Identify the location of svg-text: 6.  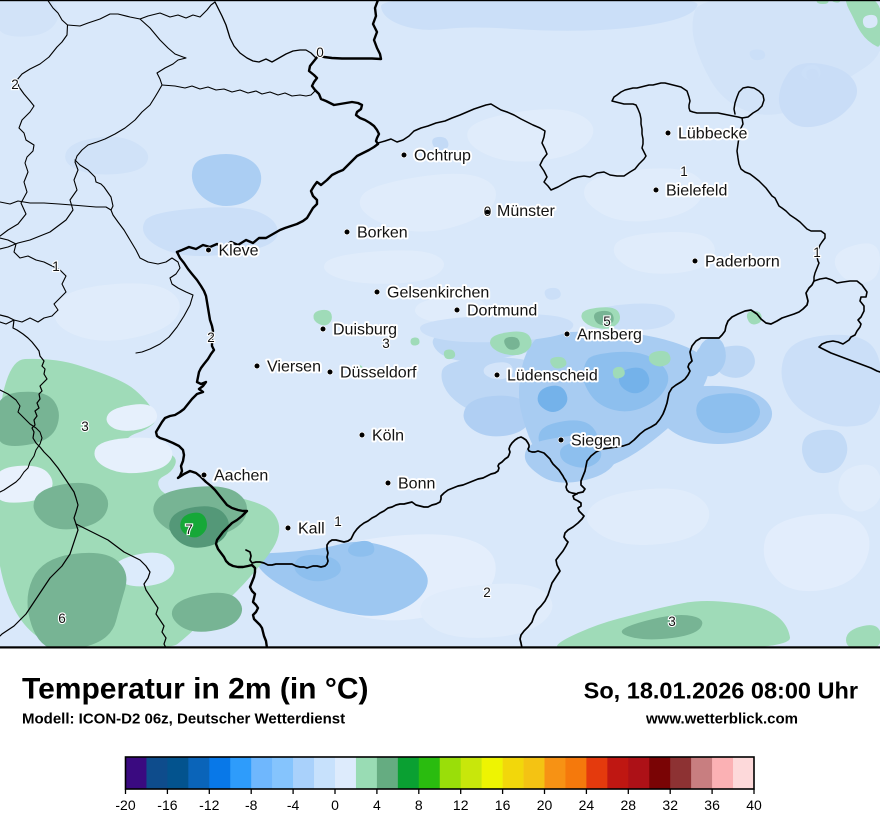
(62, 618).